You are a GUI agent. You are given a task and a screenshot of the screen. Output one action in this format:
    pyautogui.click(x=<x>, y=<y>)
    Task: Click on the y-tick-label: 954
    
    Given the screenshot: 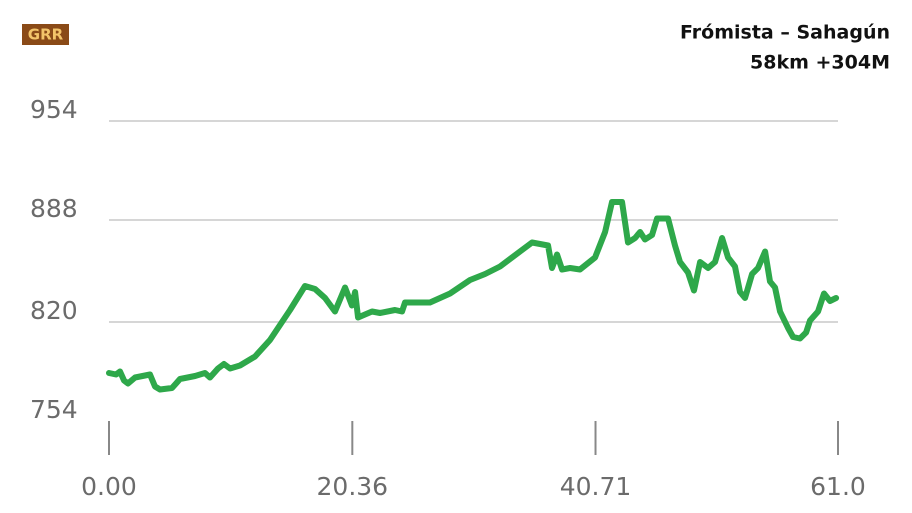 What is the action you would take?
    pyautogui.click(x=54, y=109)
    